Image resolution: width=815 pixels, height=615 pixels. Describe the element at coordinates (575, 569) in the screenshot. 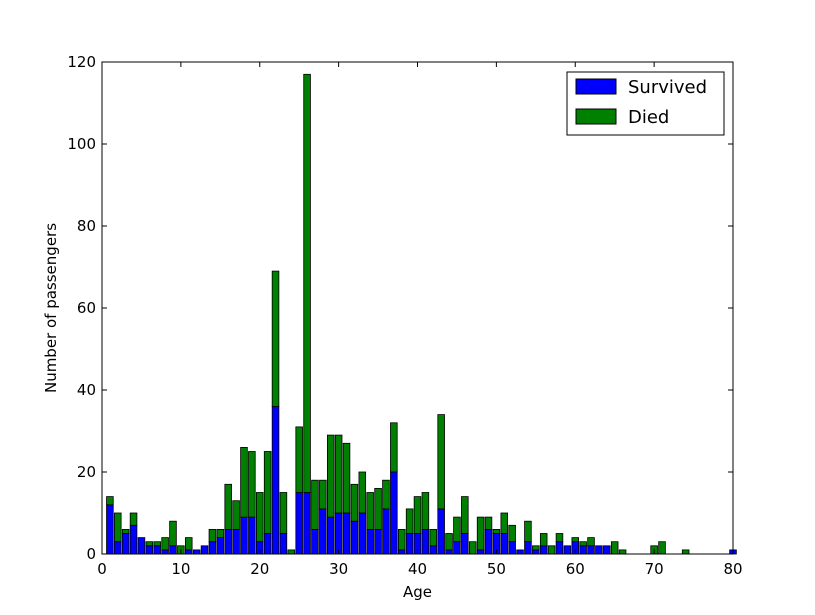

I see `x-tick-label: 60` at that location.